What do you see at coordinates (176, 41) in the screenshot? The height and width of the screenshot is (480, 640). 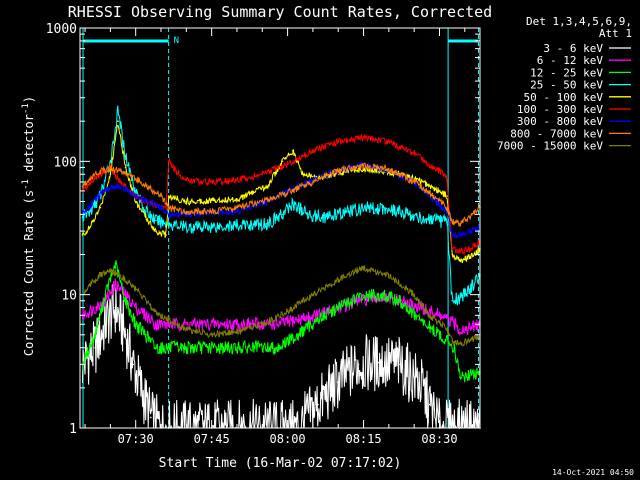 I see `flag-label: N` at bounding box center [176, 41].